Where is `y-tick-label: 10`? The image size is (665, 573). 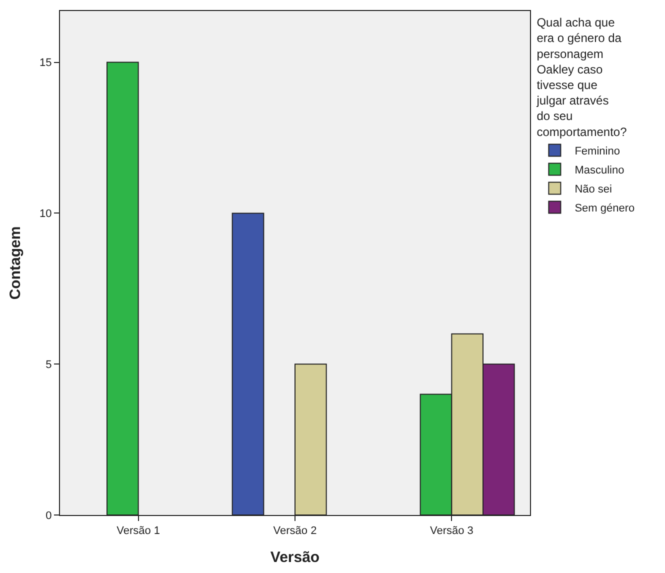 y-tick-label: 10 is located at coordinates (46, 214).